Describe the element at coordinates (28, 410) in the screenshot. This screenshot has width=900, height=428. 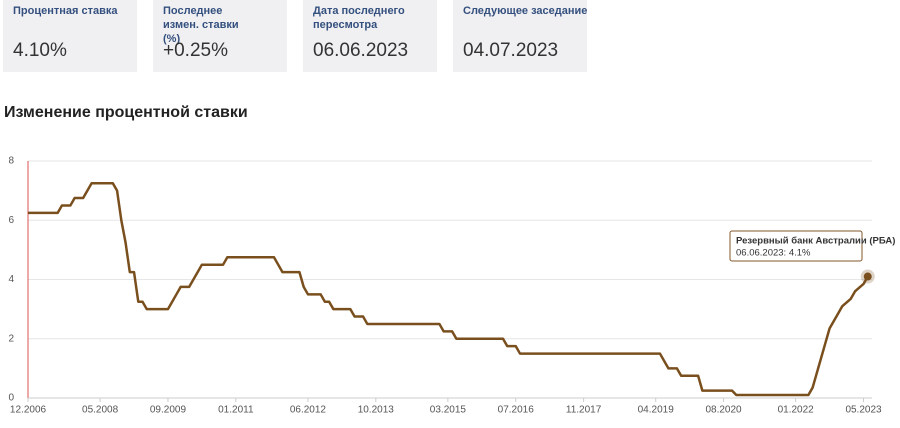
I see `x-tick-label: 12.2006` at that location.